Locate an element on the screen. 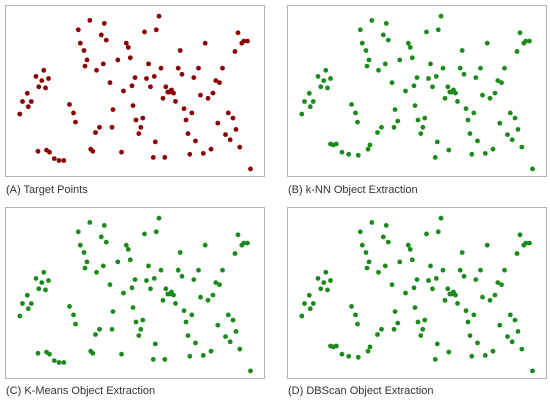  caption-knn-extraction: (B) k-NN Object Extraction is located at coordinates (353, 190).